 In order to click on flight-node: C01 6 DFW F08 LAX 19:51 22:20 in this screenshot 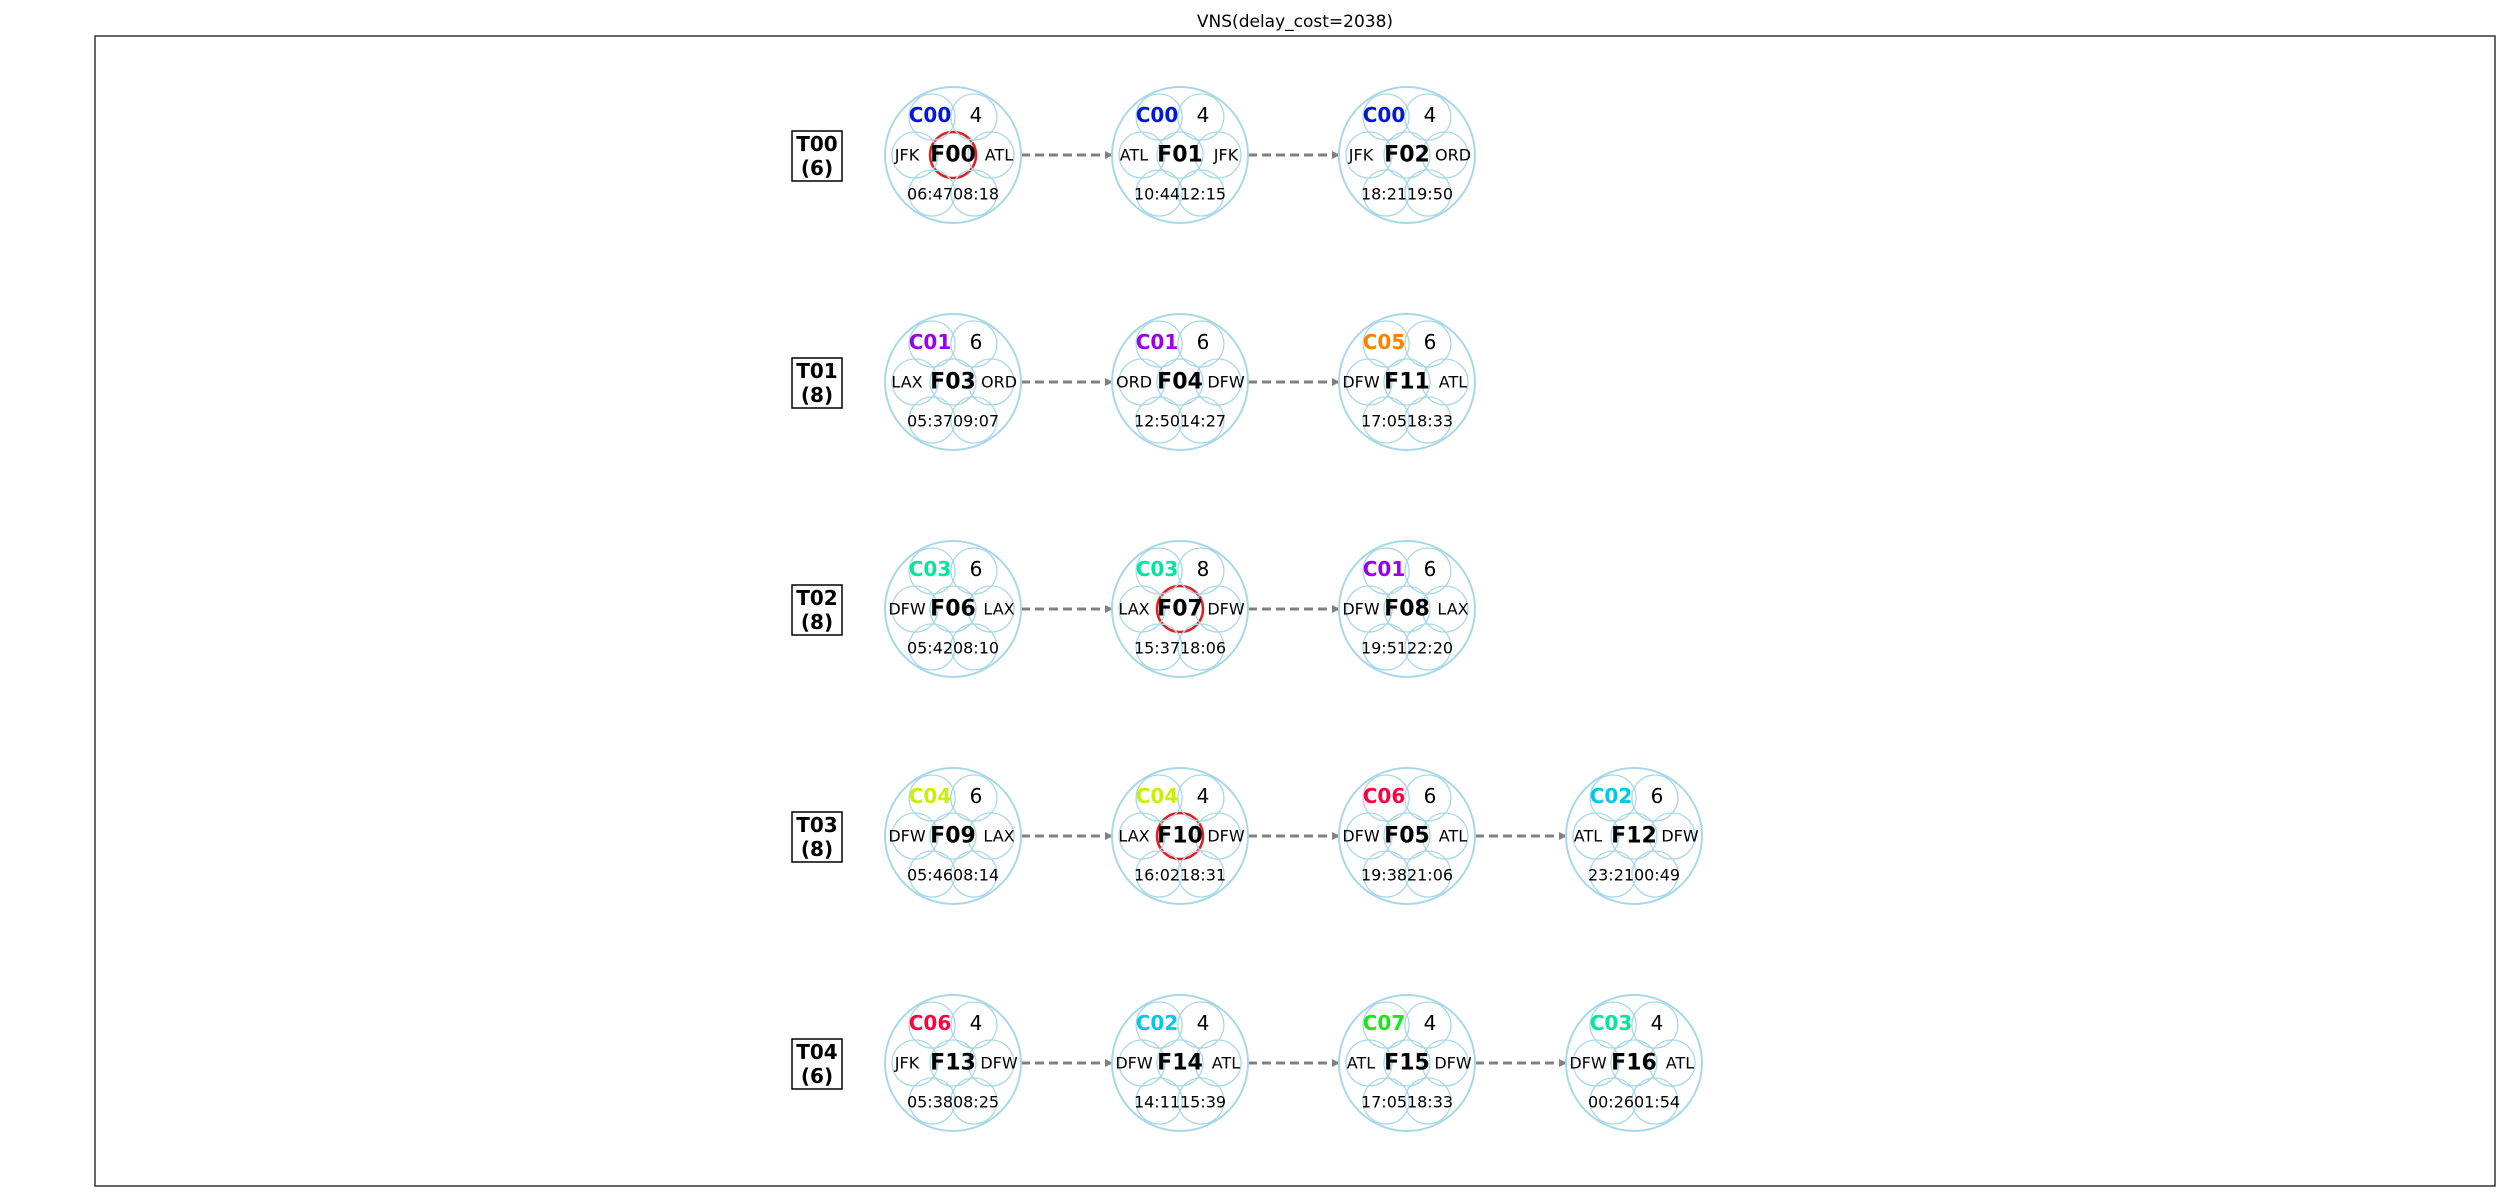, I will do `click(1407, 609)`.